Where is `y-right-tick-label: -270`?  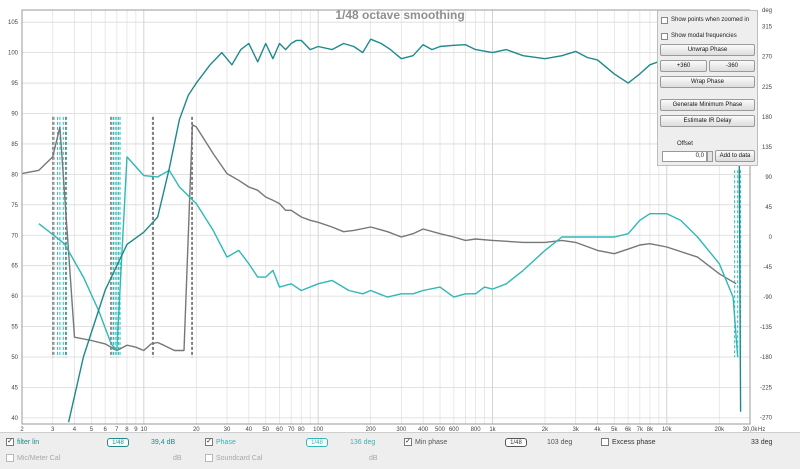 y-right-tick-label: -270 is located at coordinates (766, 418).